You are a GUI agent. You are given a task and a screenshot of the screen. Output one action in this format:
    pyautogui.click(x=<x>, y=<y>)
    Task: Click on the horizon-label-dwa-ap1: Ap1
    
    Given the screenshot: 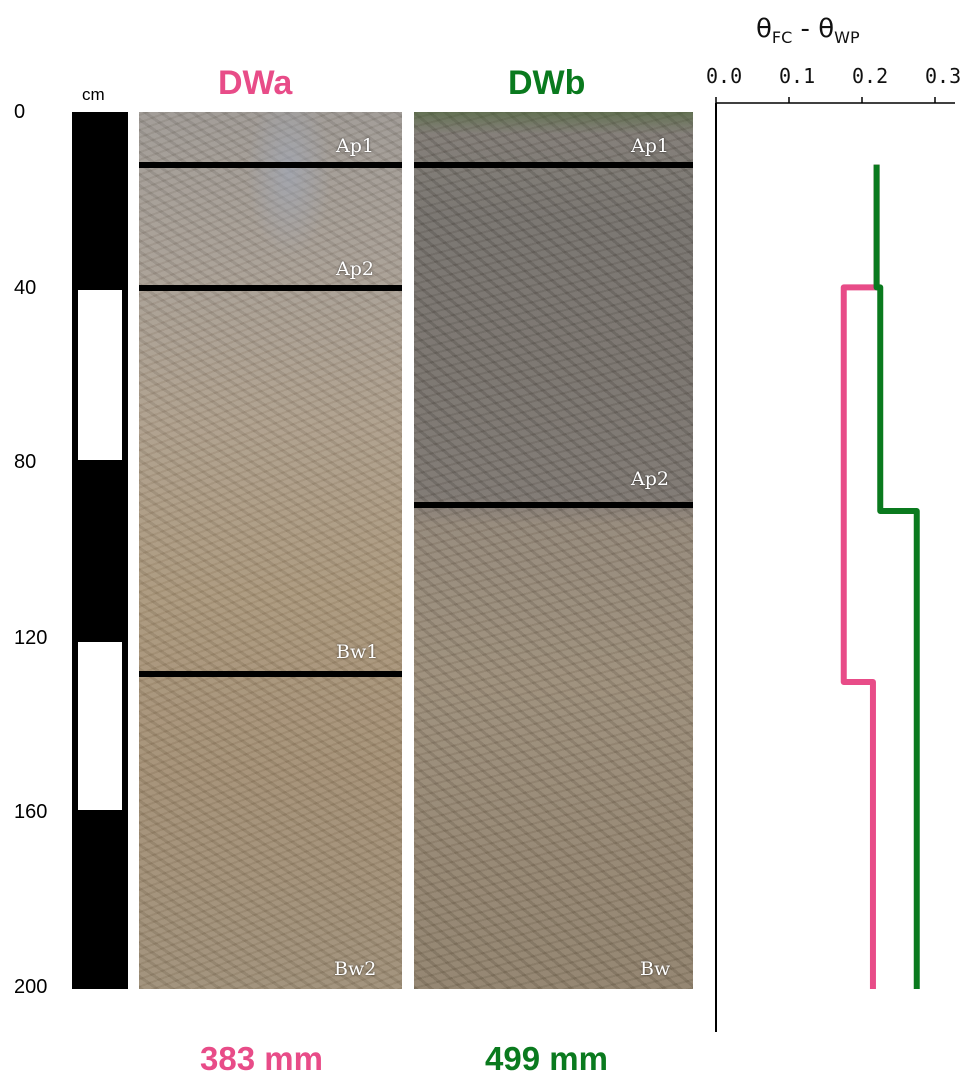 What is the action you would take?
    pyautogui.click(x=355, y=146)
    